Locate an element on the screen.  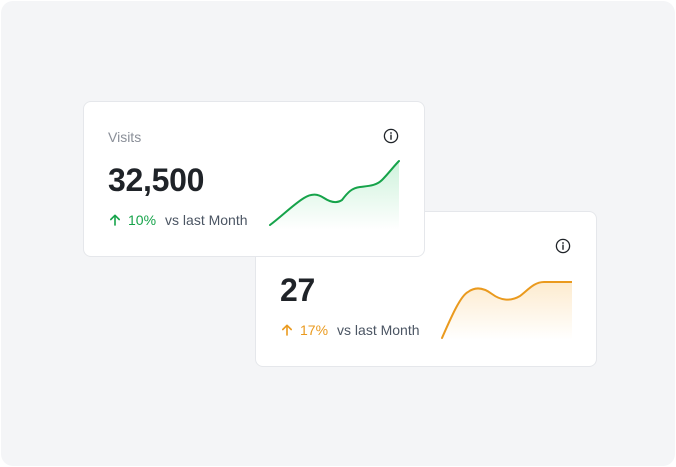
trend-percentage: 10% is located at coordinates (142, 220).